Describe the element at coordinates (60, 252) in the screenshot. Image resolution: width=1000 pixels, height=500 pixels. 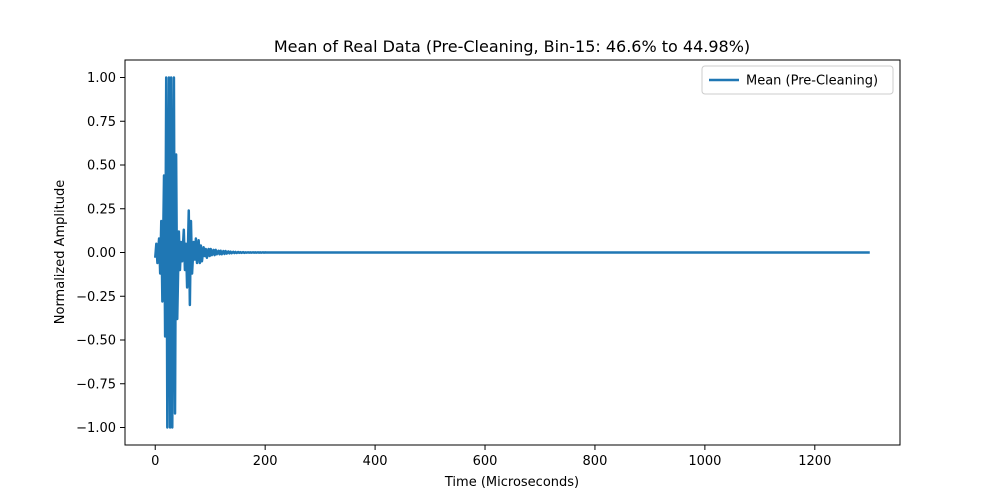
I see `y-axis-label: Normalized Amplitude` at that location.